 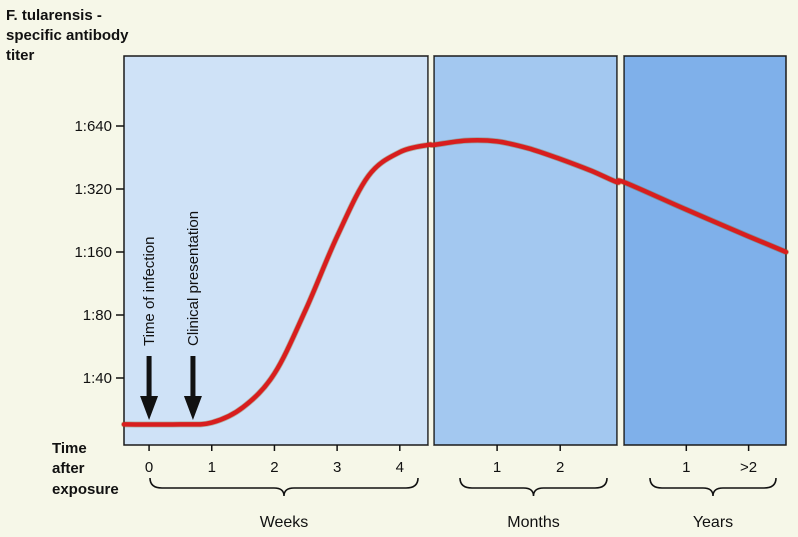 I want to click on x-tick-label: >2, so click(x=748, y=467).